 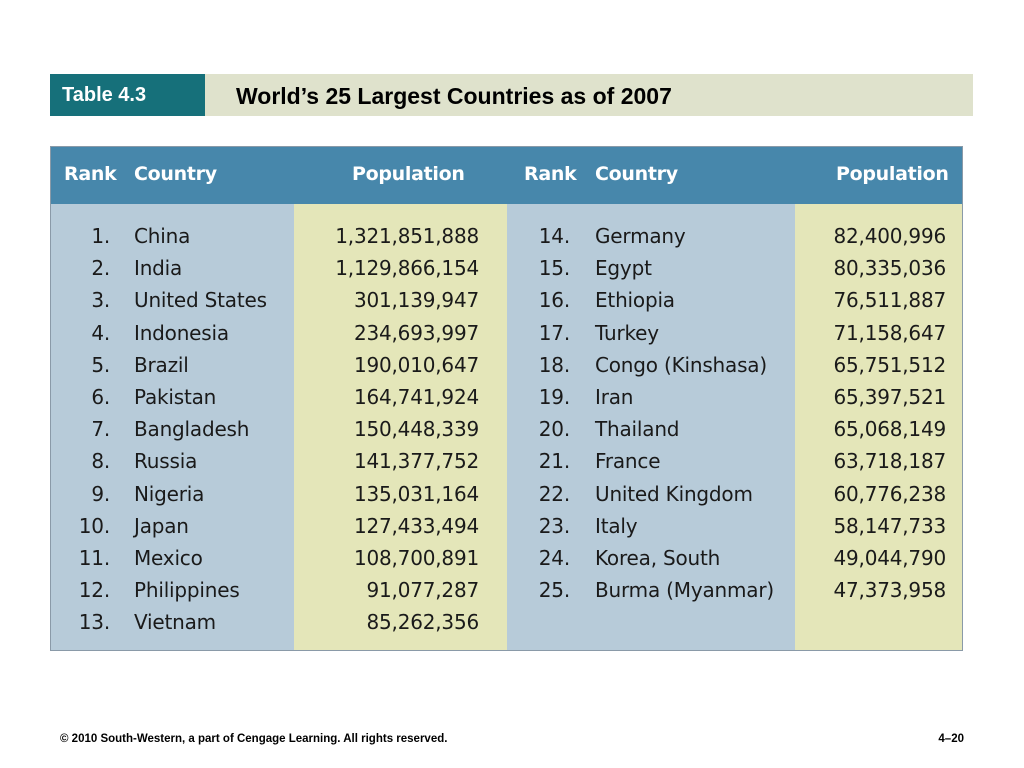 What do you see at coordinates (635, 300) in the screenshot?
I see `country-cell: Ethiopia` at bounding box center [635, 300].